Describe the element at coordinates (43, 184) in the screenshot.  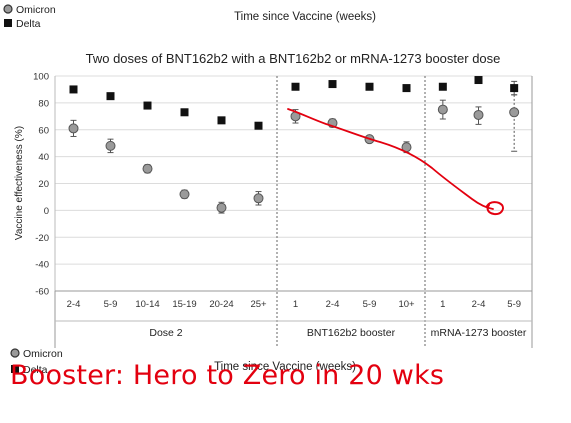
I see `y-tick-label: 20` at that location.